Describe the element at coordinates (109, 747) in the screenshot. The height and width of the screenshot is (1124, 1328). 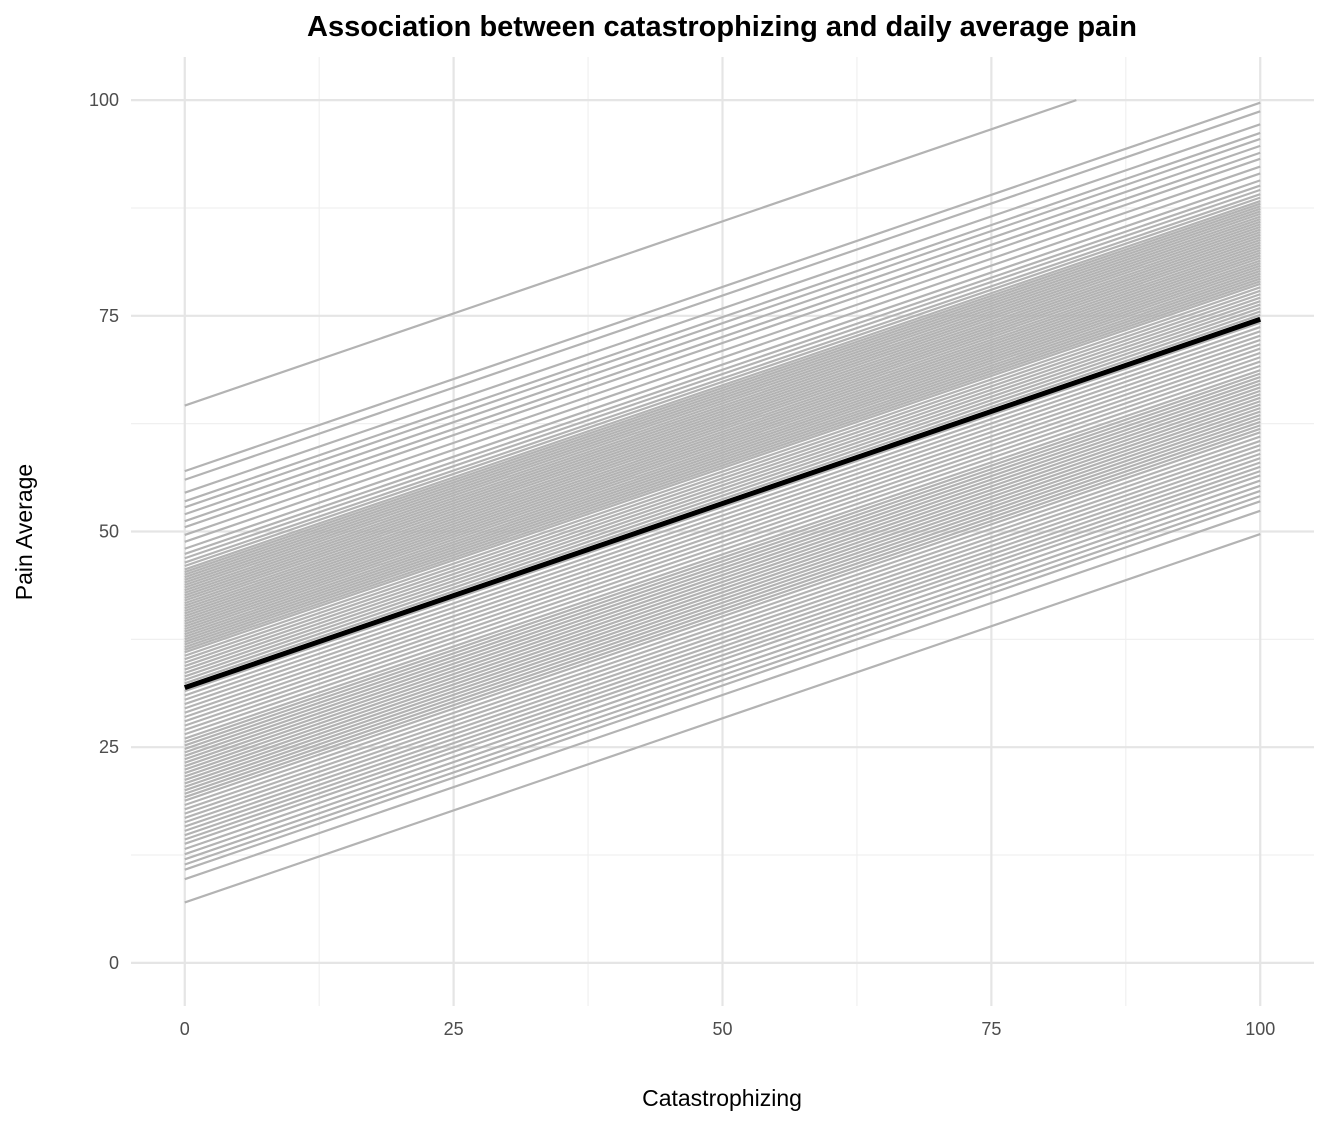
I see `y-tick-label: 25` at that location.